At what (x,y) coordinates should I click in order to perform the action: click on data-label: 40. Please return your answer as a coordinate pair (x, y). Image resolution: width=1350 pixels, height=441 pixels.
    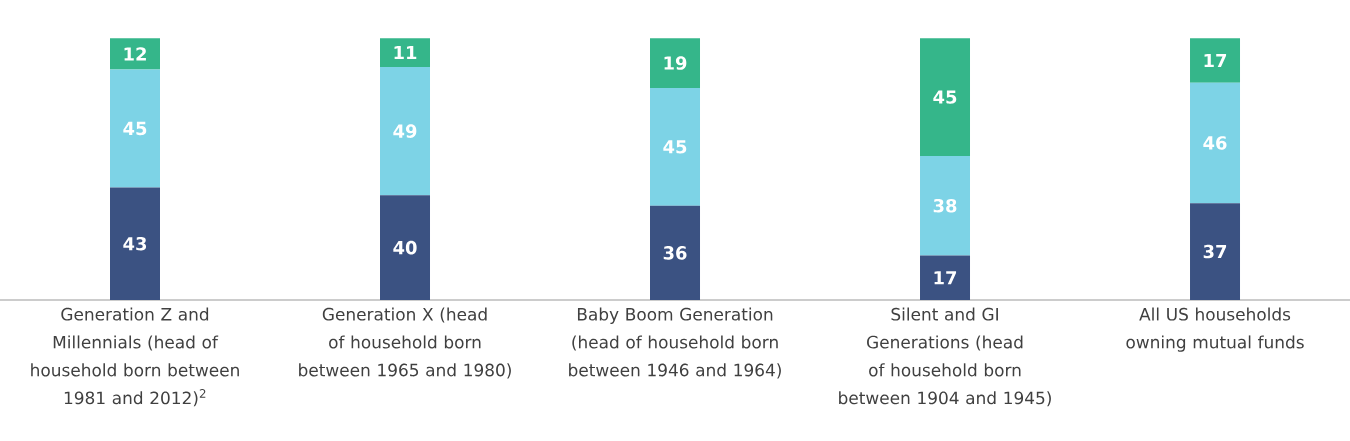
    Looking at the image, I should click on (405, 247).